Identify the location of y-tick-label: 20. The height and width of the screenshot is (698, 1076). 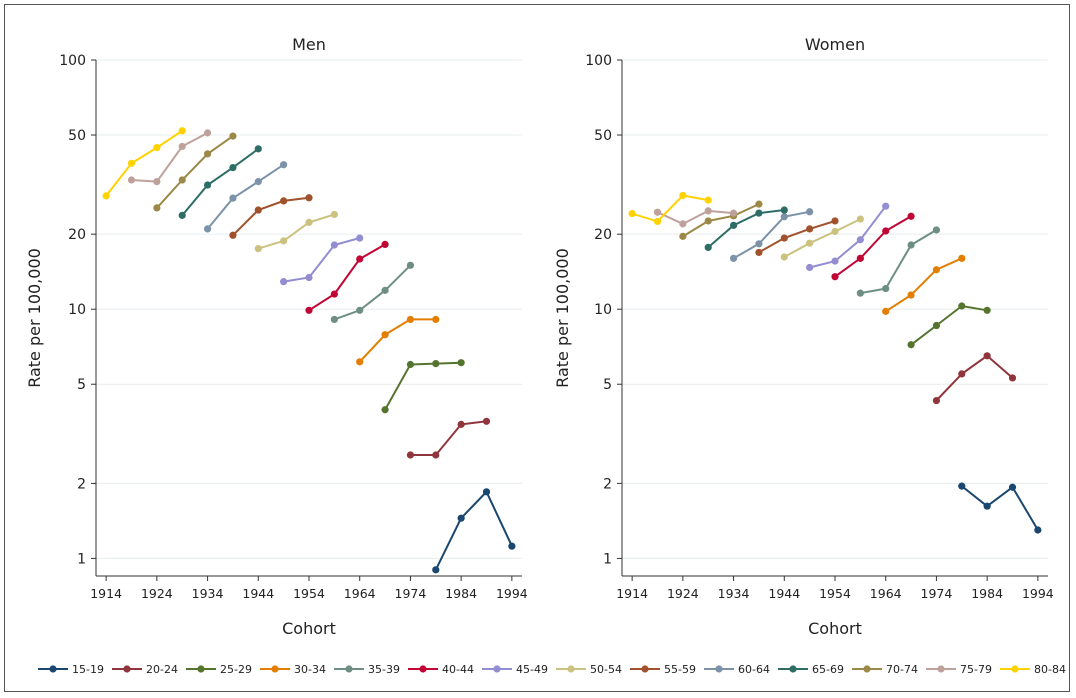
(603, 235).